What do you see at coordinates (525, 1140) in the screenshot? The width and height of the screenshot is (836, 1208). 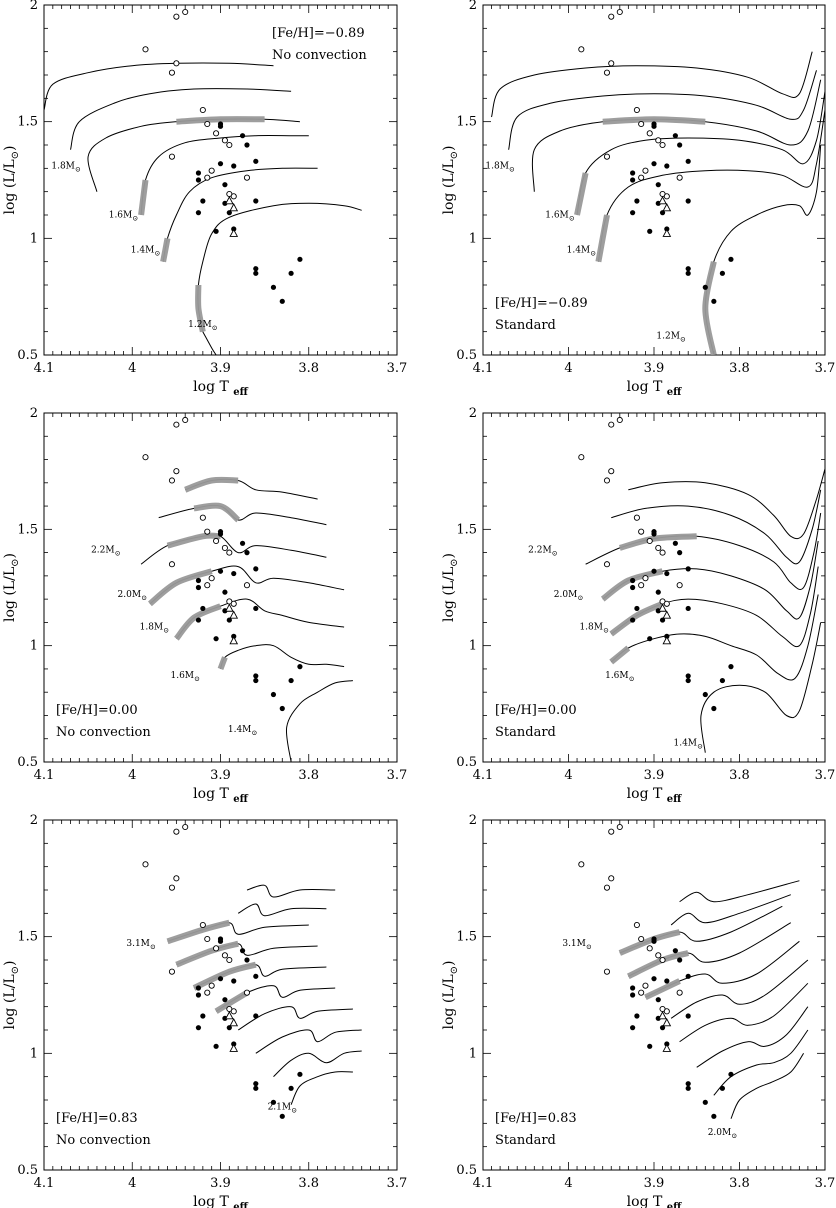 I see `model-label: Standard` at bounding box center [525, 1140].